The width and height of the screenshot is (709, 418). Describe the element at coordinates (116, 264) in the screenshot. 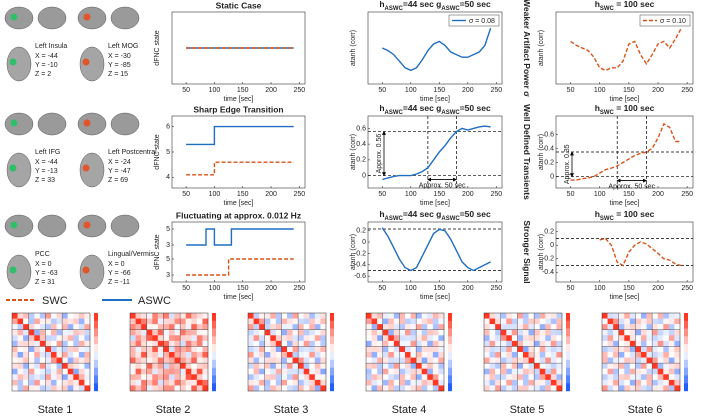

I see `region-coord: X = 0` at that location.